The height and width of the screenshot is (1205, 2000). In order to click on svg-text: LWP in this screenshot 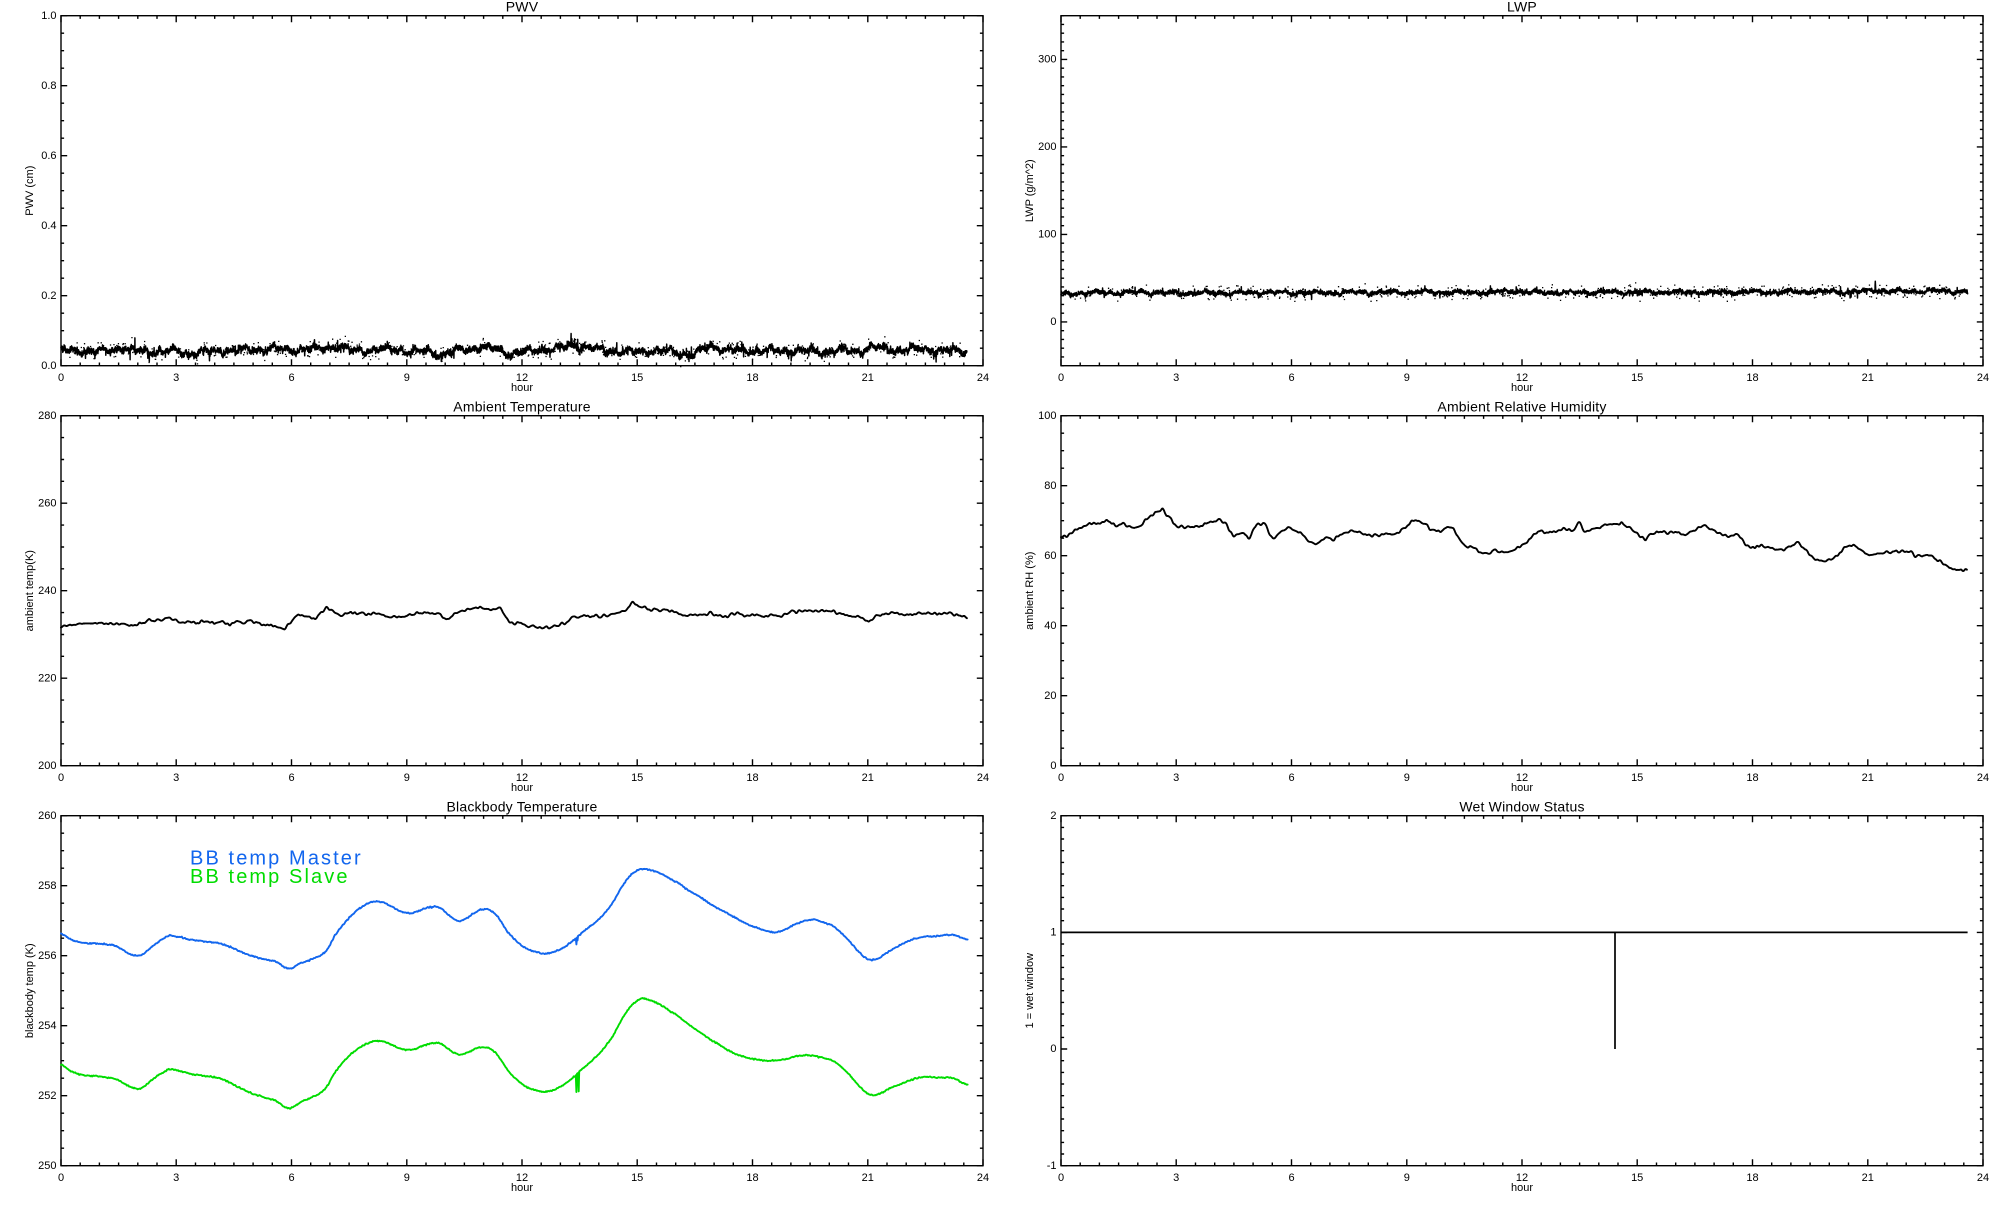, I will do `click(1522, 7)`.